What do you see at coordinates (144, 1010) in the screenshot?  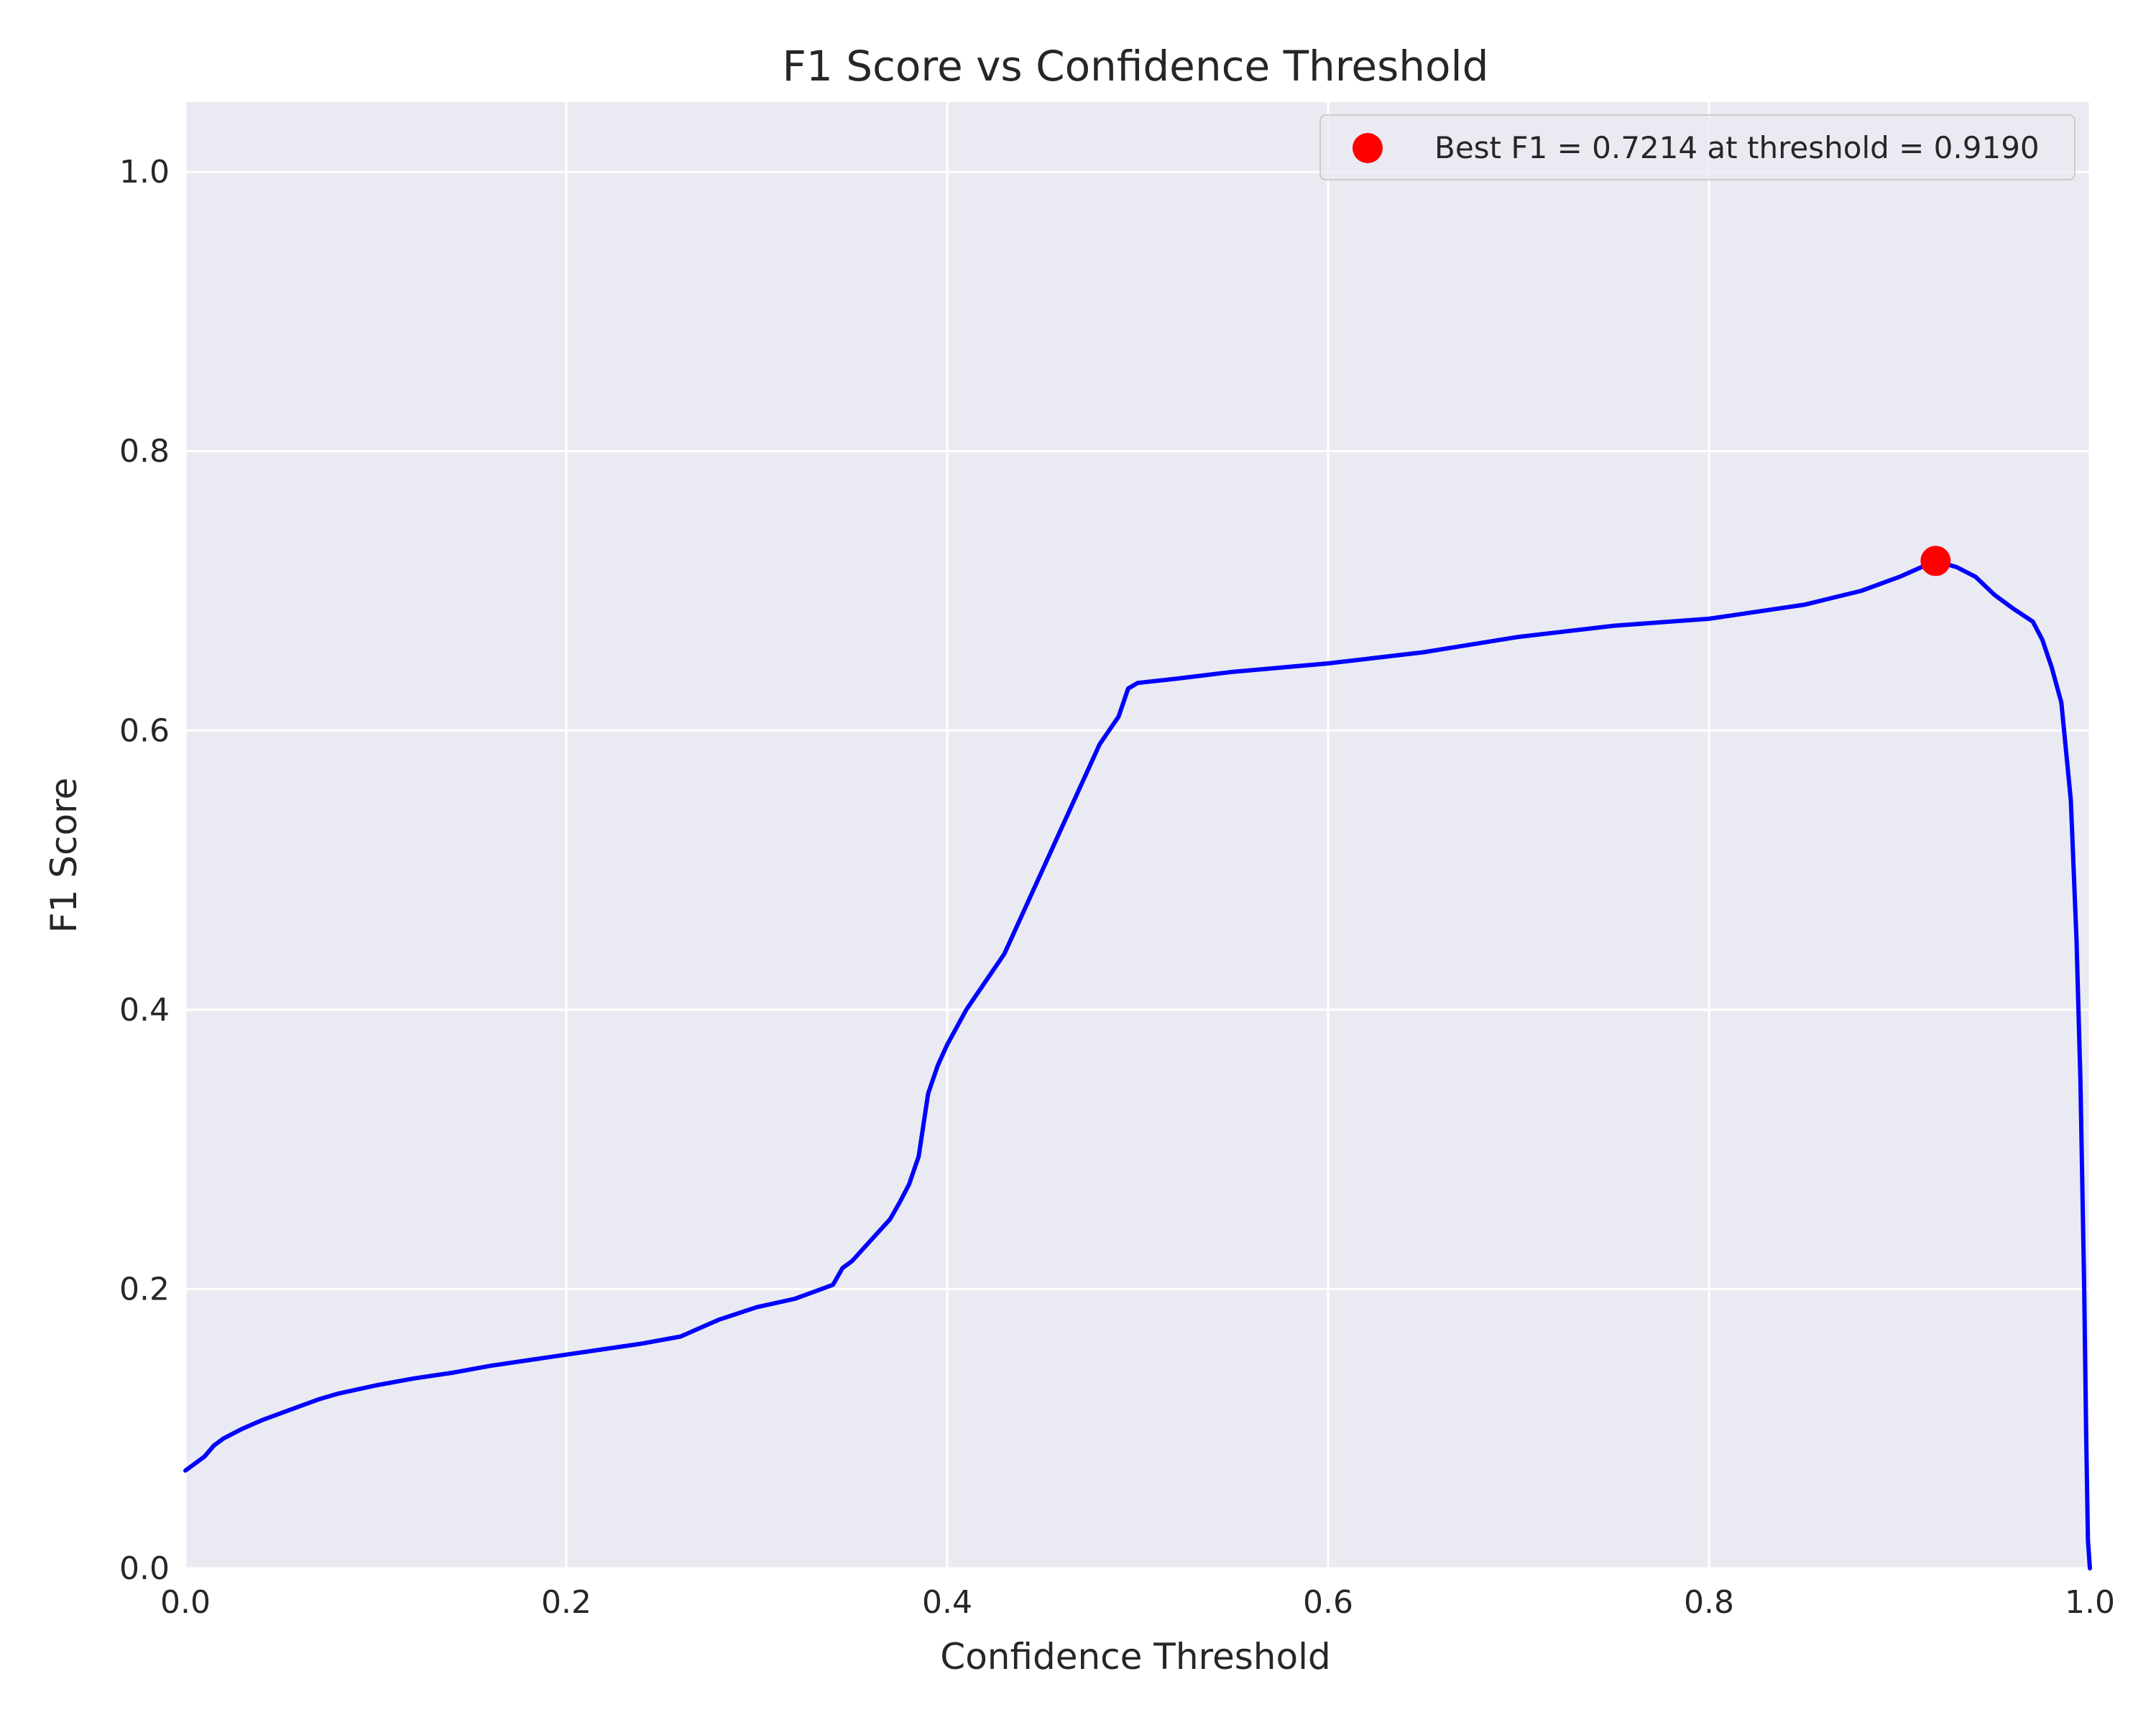 I see `y-tick-label: 0.4` at bounding box center [144, 1010].